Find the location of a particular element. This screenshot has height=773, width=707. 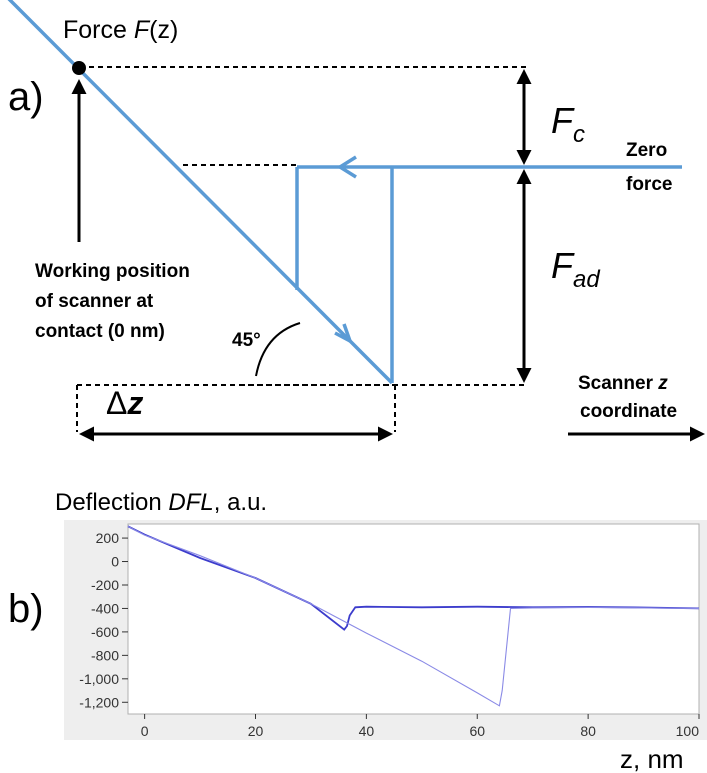

force-axis-title: Force F(z) is located at coordinates (120, 30).